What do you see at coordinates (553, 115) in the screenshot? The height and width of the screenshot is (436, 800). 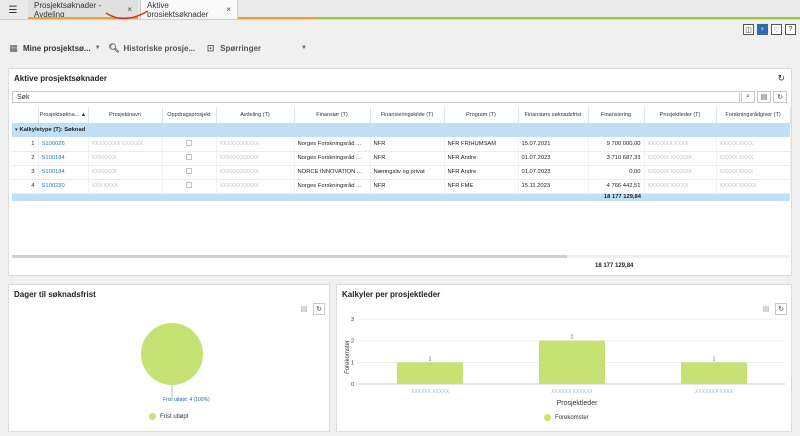 I see `column-header: Finansiørs søknadsfrist` at bounding box center [553, 115].